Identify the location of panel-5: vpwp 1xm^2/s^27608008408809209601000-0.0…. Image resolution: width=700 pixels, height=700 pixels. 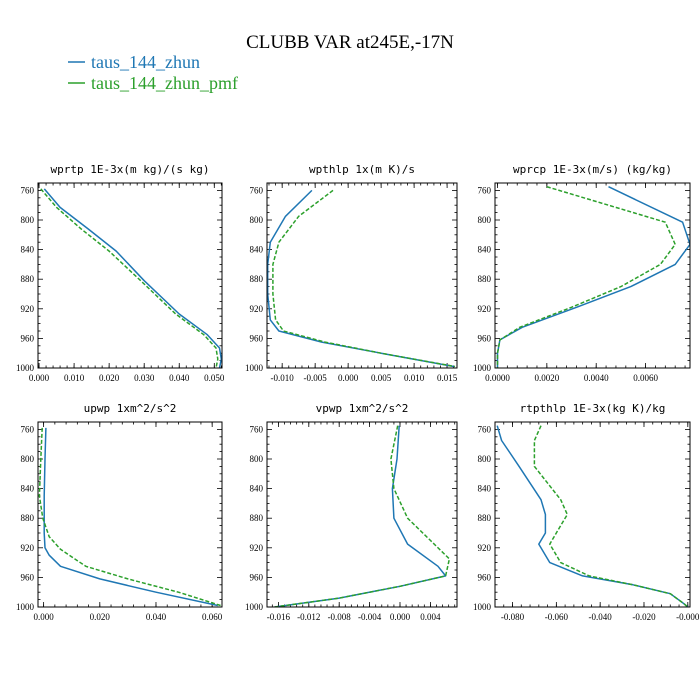
(351, 512).